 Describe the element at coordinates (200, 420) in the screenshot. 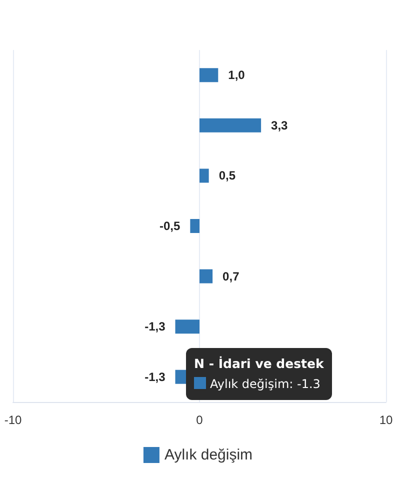

I see `x-tick-label: 0` at that location.